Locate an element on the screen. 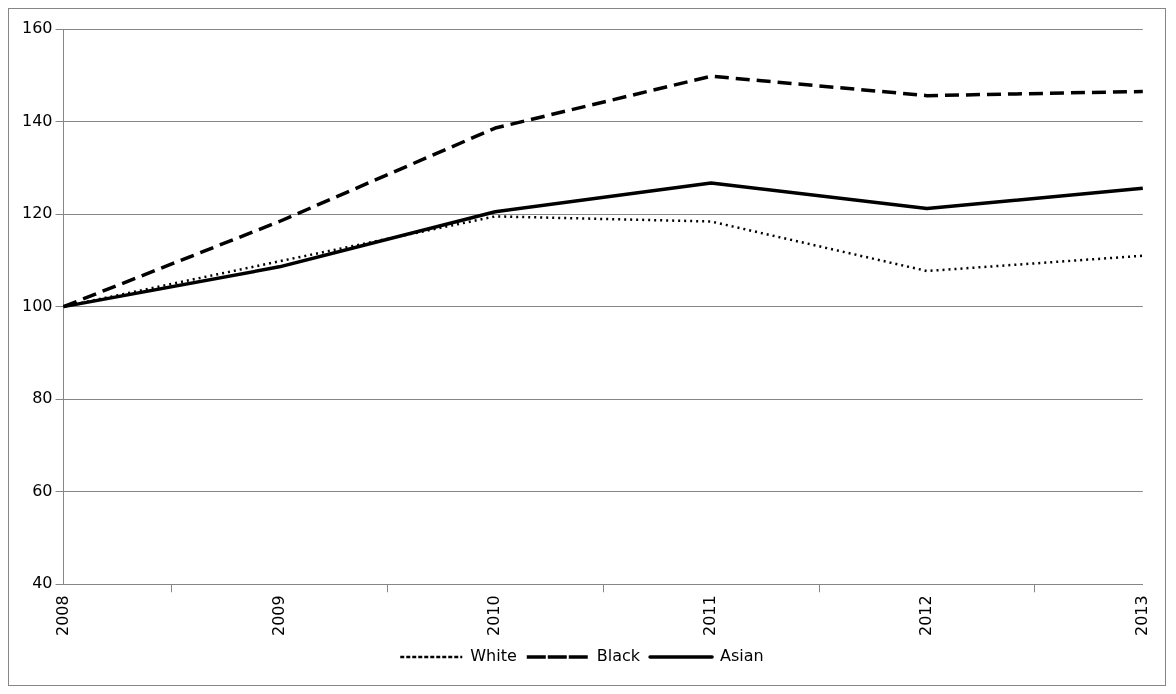 This screenshot has width=1176, height=694. legend-label: White is located at coordinates (493, 656).